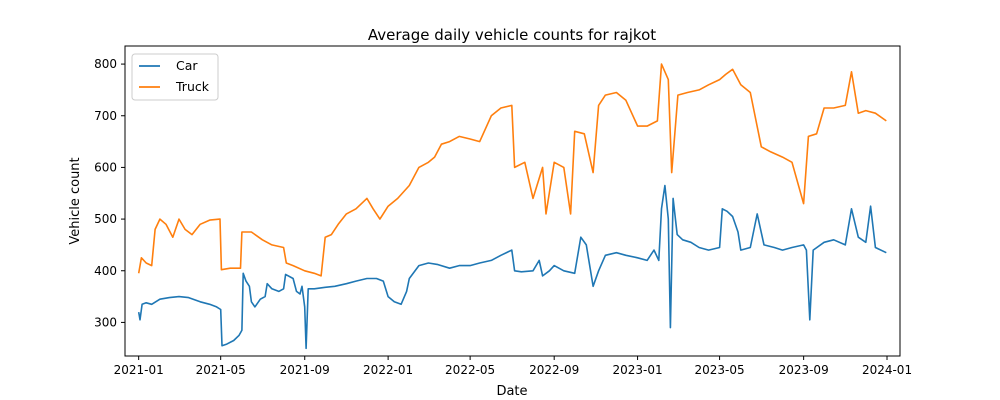 The height and width of the screenshot is (400, 1000). I want to click on y-tick-label-2: 500, so click(105, 219).